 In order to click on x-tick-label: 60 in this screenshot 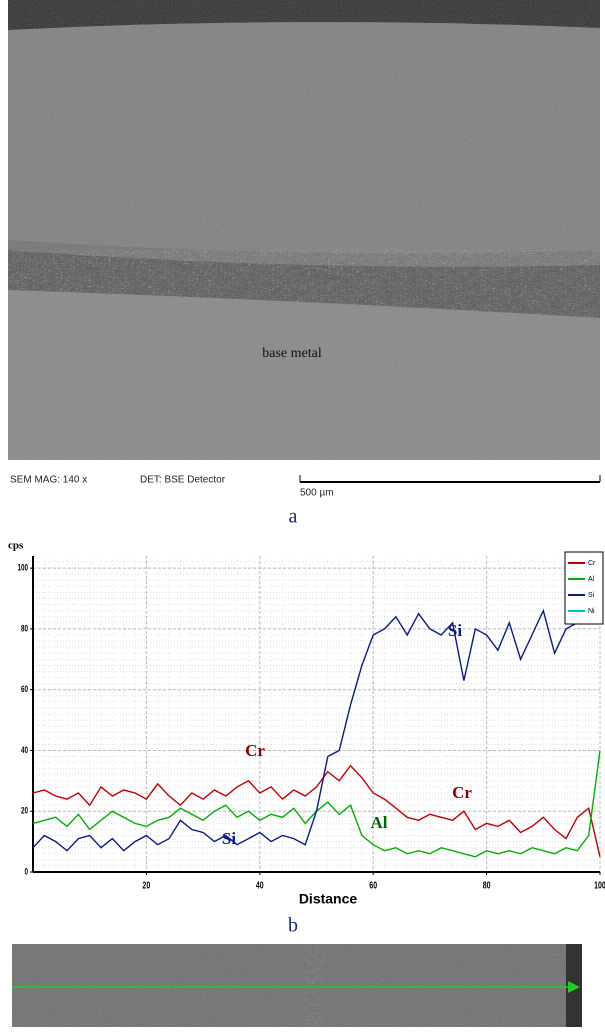, I will do `click(373, 885)`.